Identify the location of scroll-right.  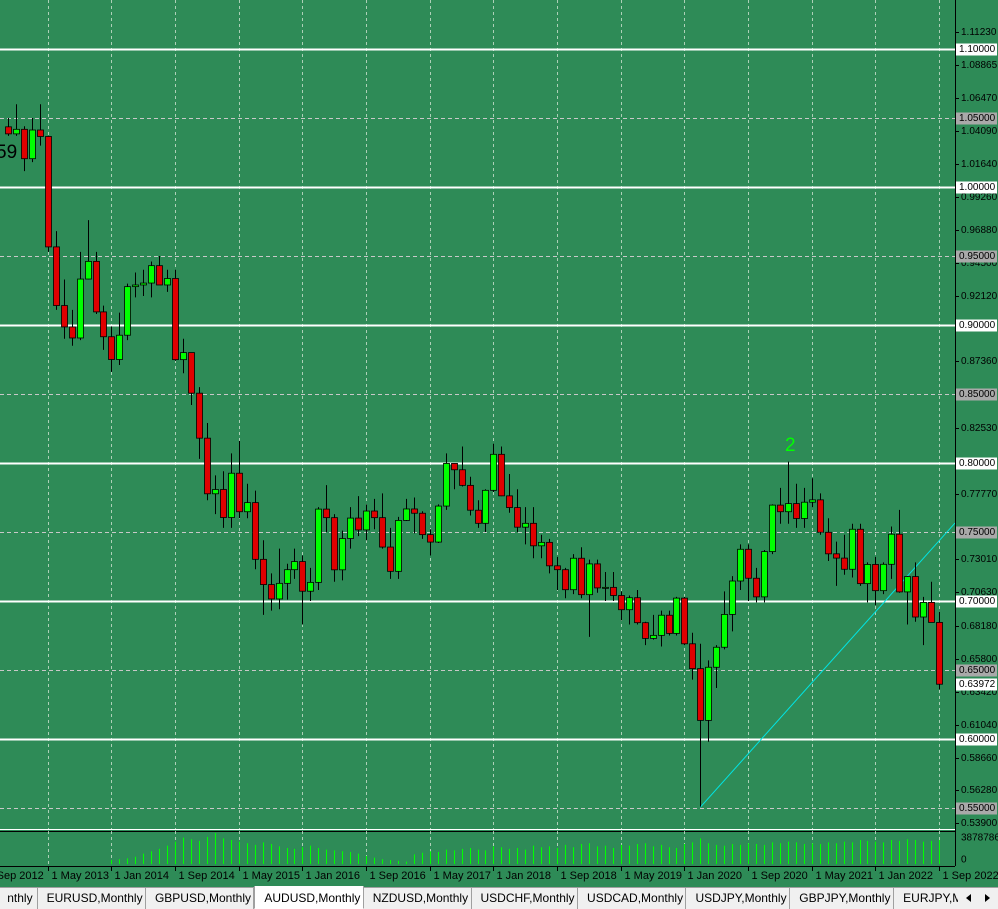
(987, 898).